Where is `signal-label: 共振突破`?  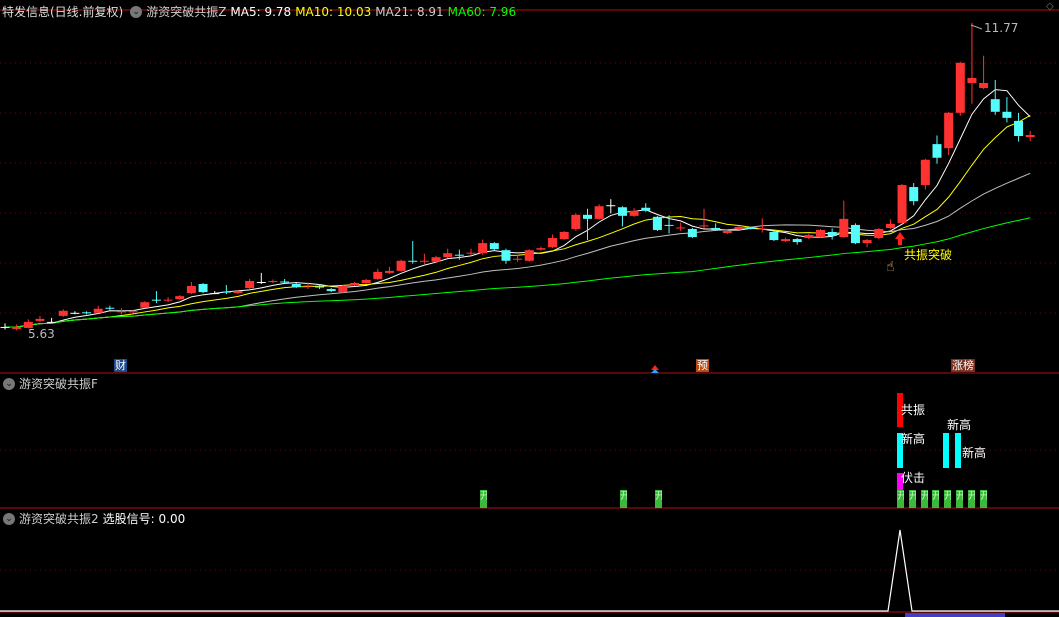 signal-label: 共振突破 is located at coordinates (928, 255).